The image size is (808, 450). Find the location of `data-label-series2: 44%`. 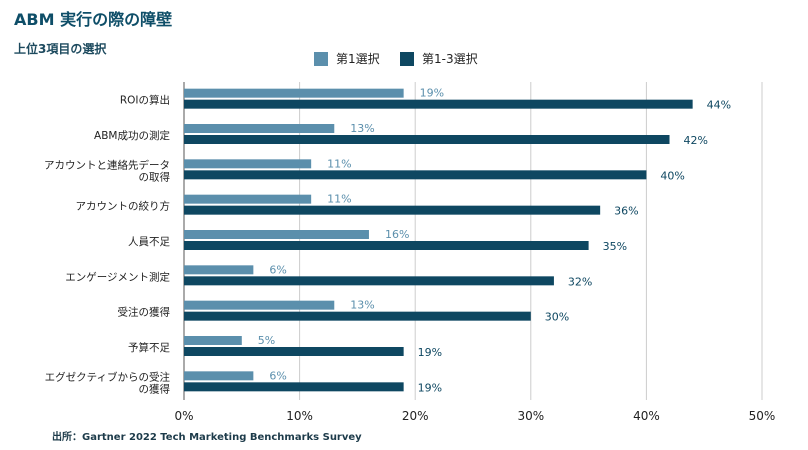

data-label-series2: 44% is located at coordinates (719, 105).